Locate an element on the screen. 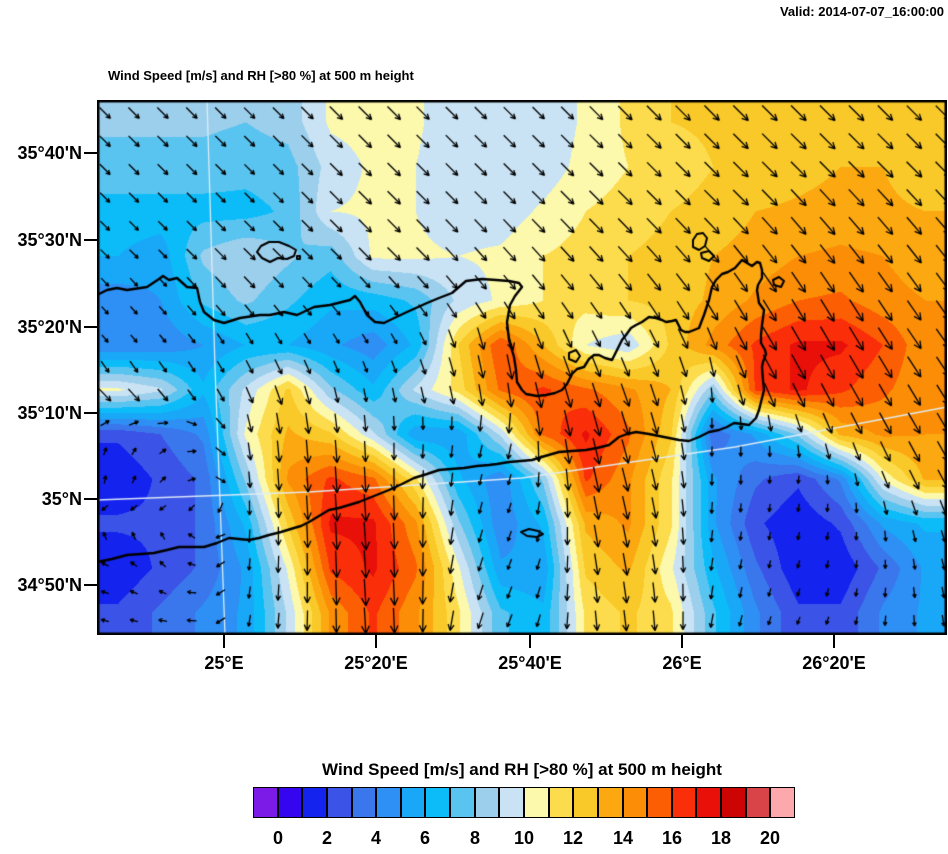  colorbar-tick-label: 6 is located at coordinates (424, 838).